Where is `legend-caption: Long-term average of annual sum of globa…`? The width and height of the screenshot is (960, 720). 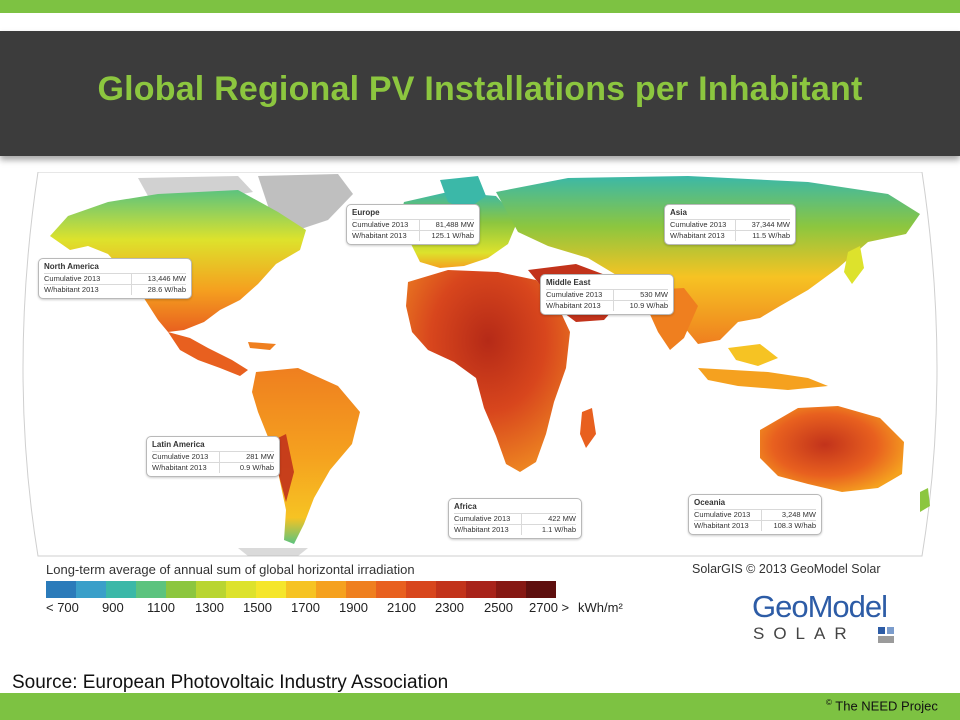 legend-caption: Long-term average of annual sum of globa… is located at coordinates (230, 569).